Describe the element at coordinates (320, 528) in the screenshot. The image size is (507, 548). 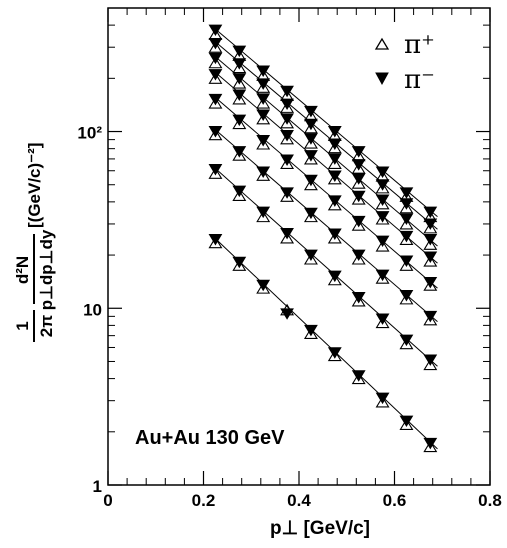
I see `x-axis-label: p⊥ [GeV/c]` at that location.